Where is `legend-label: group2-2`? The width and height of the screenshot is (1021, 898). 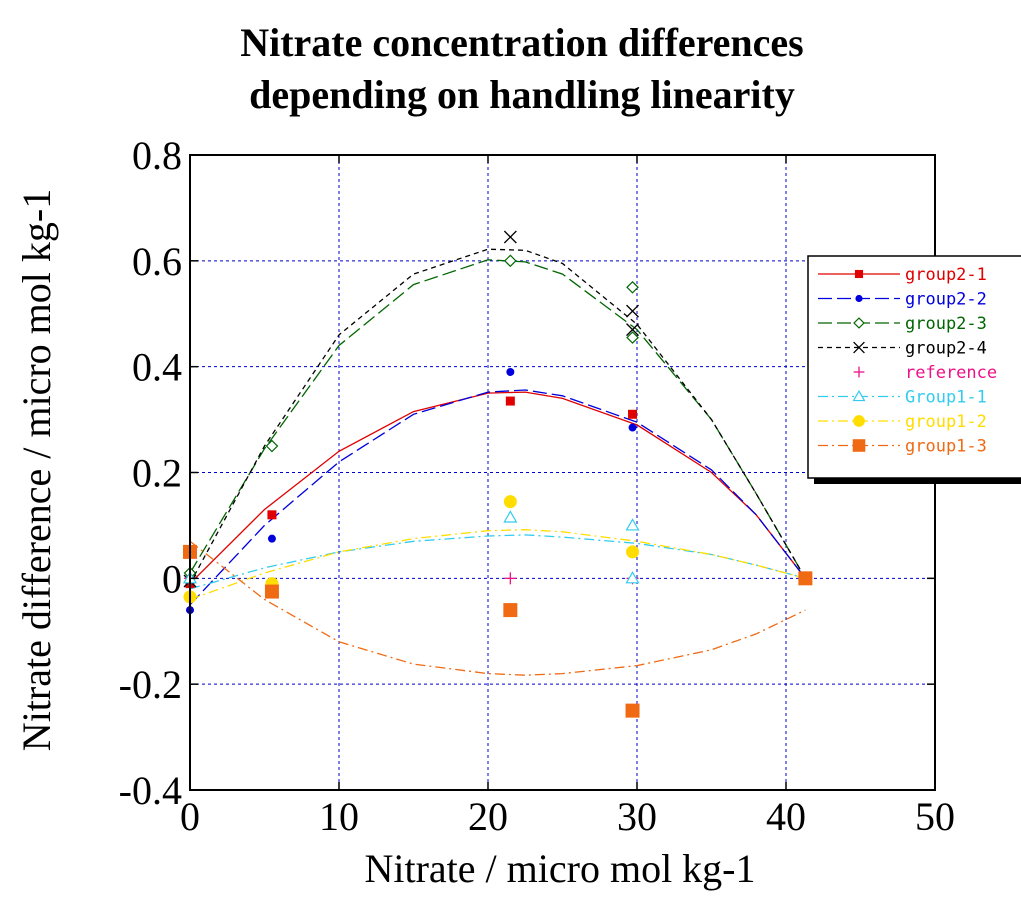 legend-label: group2-2 is located at coordinates (946, 300).